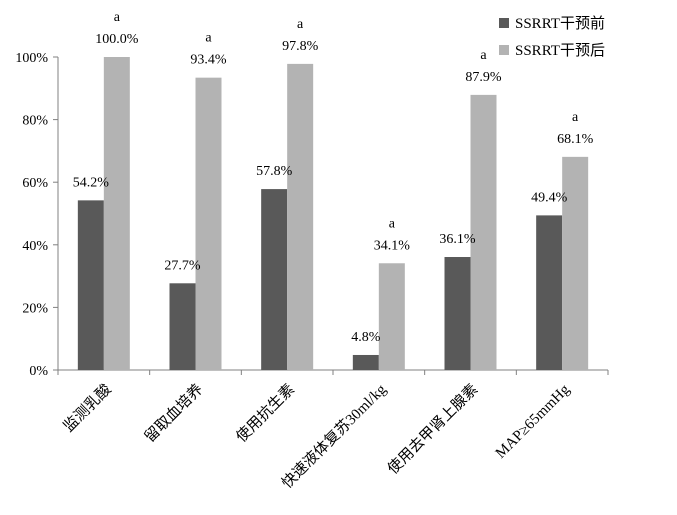 The image size is (677, 515). I want to click on x-tick-label: 使用抗生素, so click(265, 413).